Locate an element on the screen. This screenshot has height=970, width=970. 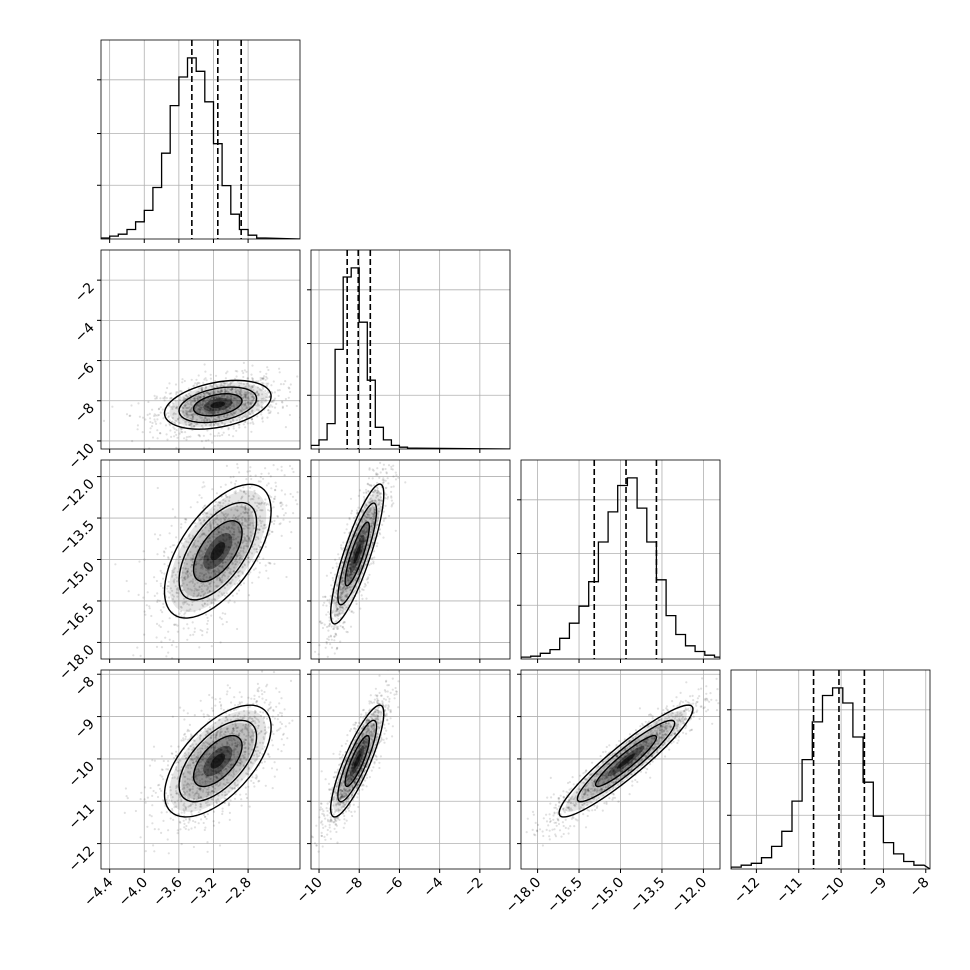
contour-line is located at coordinates (217, 551).